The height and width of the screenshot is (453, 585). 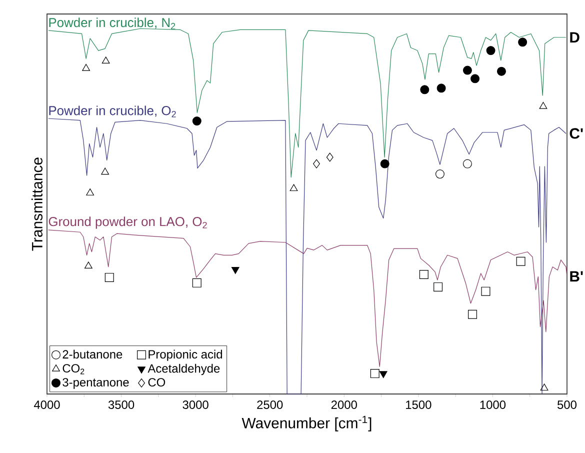 What do you see at coordinates (575, 37) in the screenshot?
I see `text: D` at bounding box center [575, 37].